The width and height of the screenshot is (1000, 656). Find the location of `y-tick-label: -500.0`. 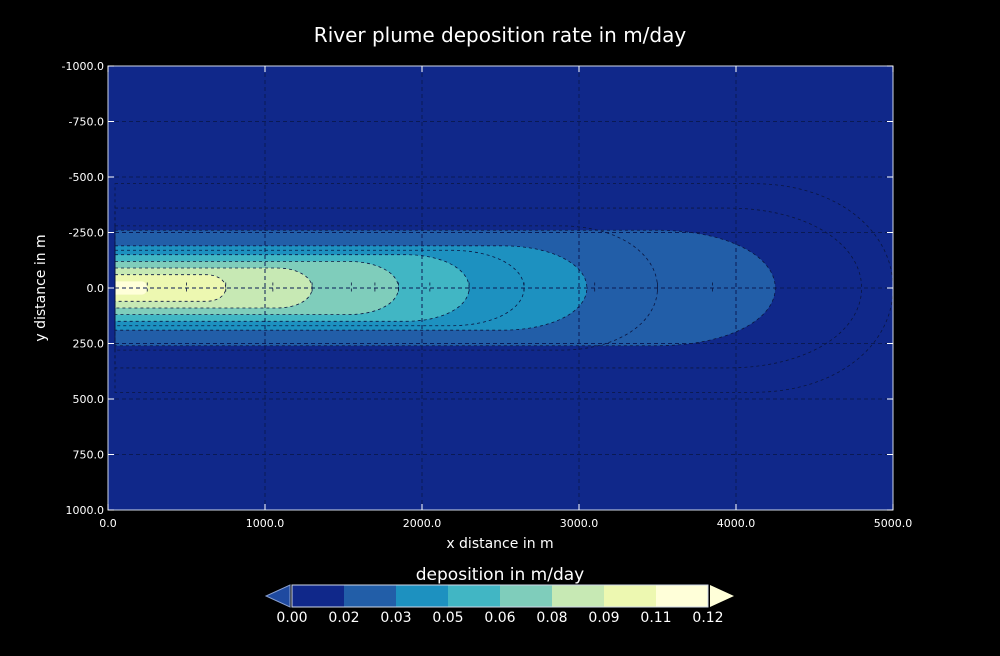

y-tick-label: -500.0 is located at coordinates (86, 177).